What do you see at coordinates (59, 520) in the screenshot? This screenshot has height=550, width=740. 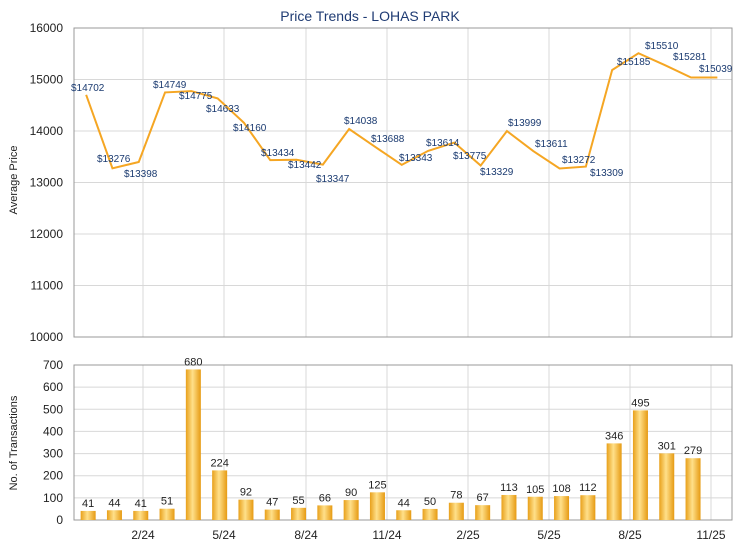 I see `transactions-y-tick-label: 0` at bounding box center [59, 520].